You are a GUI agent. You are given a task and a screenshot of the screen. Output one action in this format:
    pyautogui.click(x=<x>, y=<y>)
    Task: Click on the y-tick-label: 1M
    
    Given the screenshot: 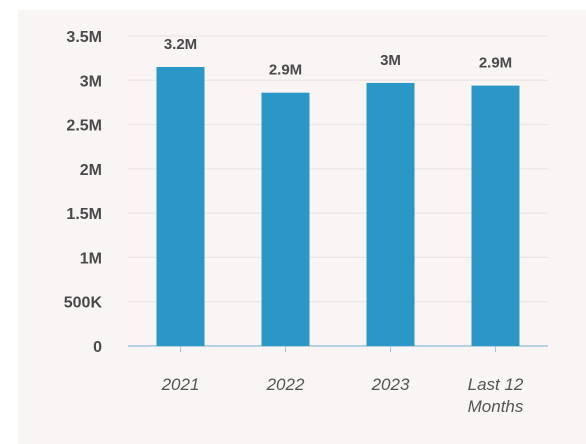 What is the action you would take?
    pyautogui.click(x=91, y=258)
    